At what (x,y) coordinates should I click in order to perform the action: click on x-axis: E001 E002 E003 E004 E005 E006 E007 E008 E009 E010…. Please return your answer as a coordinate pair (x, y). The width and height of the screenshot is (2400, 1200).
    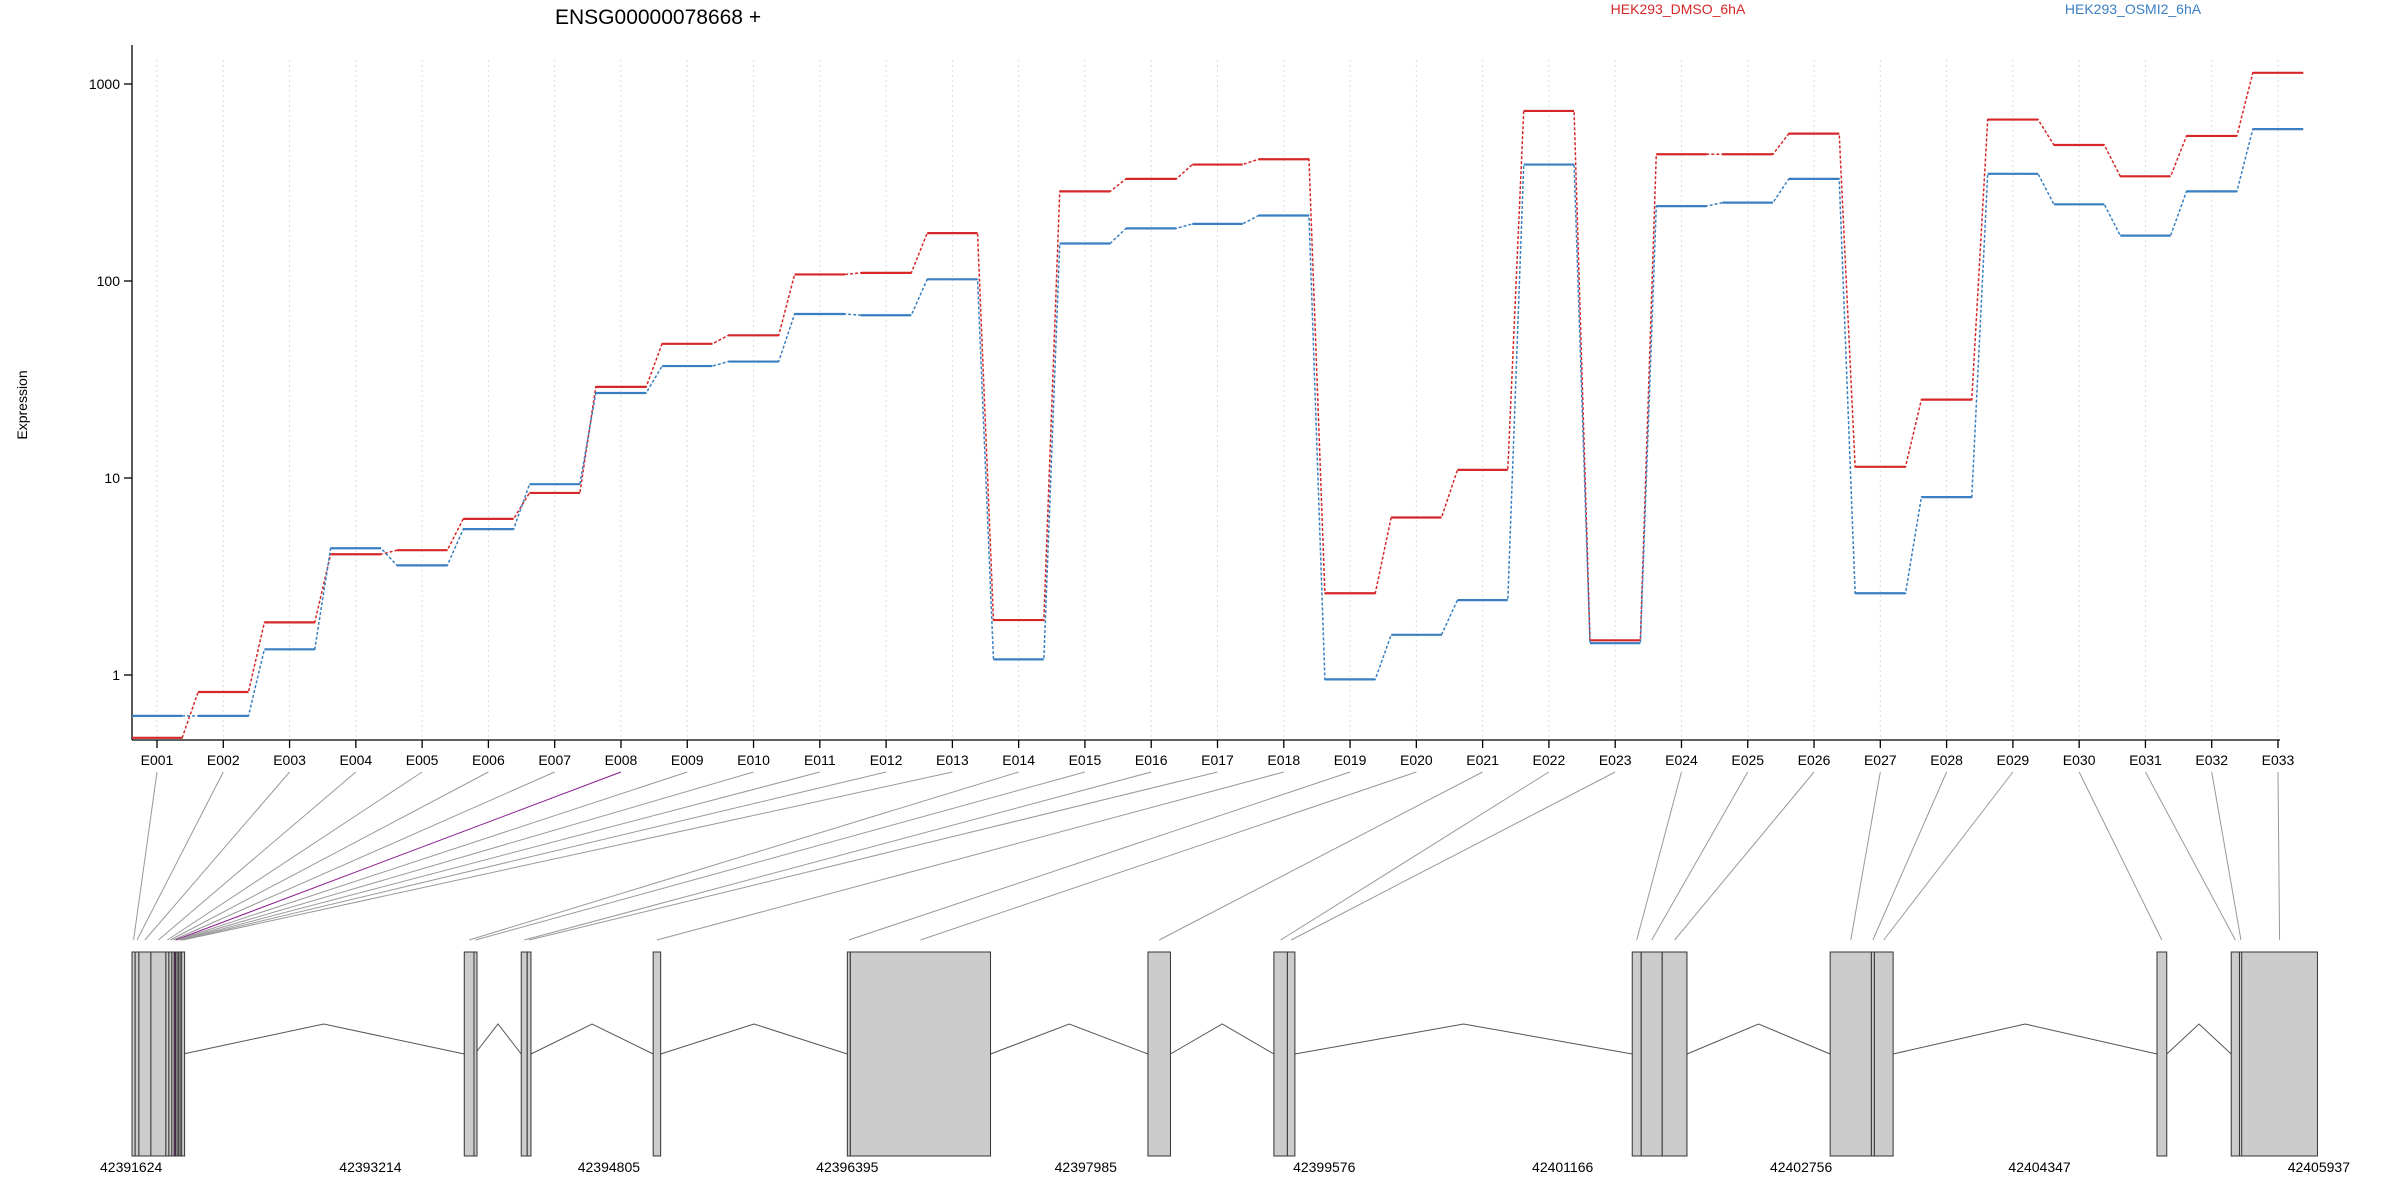
    Looking at the image, I should click on (1213, 753).